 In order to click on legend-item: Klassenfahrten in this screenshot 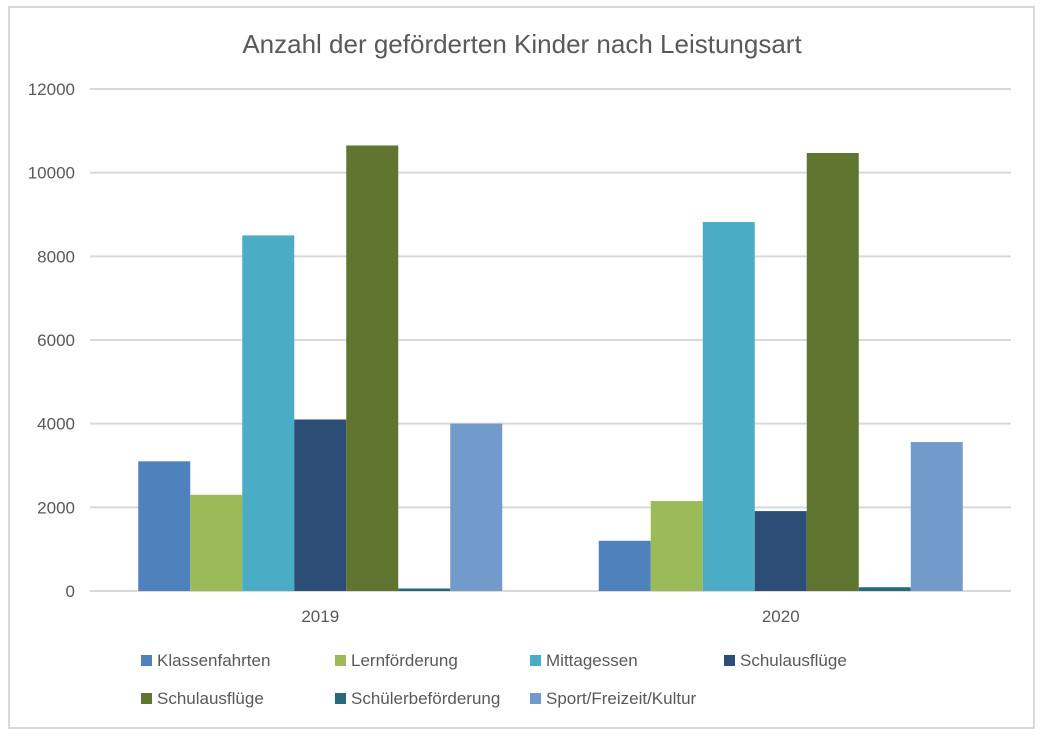, I will do `click(205, 660)`.